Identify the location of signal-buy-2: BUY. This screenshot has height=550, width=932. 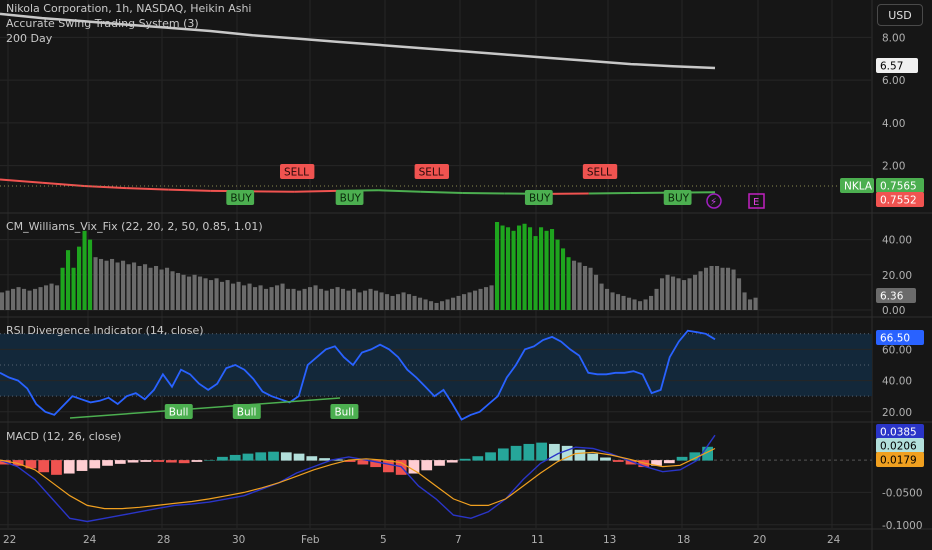
(351, 199).